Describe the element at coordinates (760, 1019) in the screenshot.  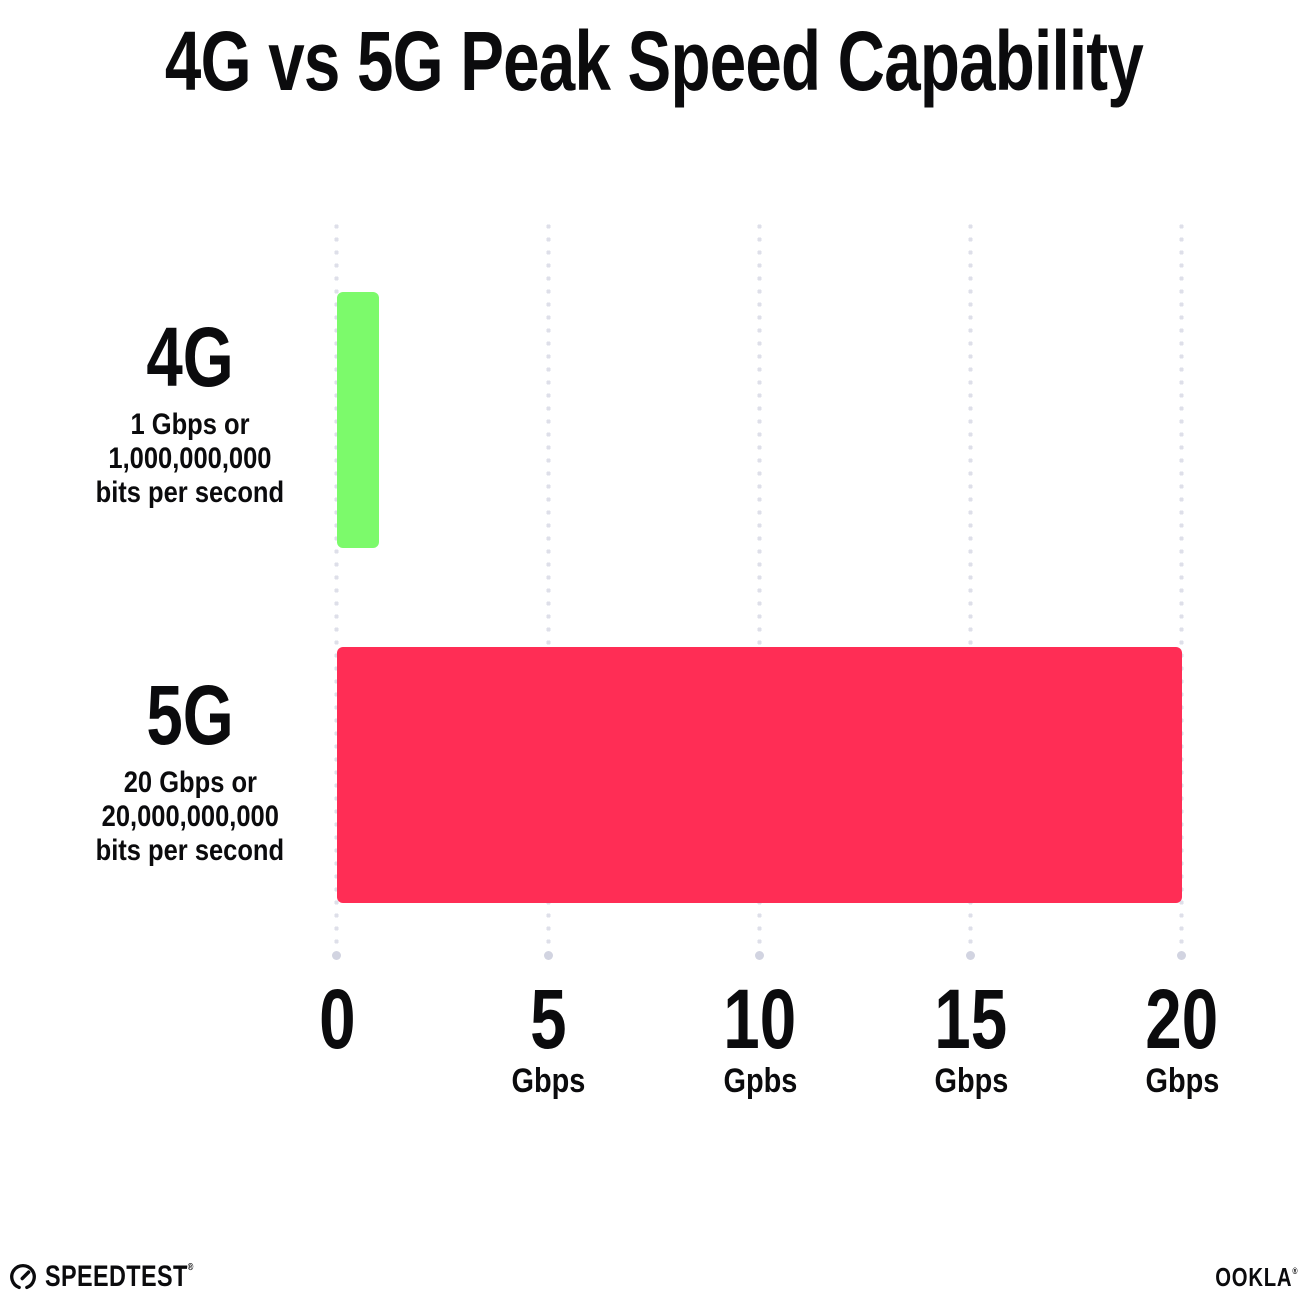
I see `x-tick-10-value: 10` at that location.